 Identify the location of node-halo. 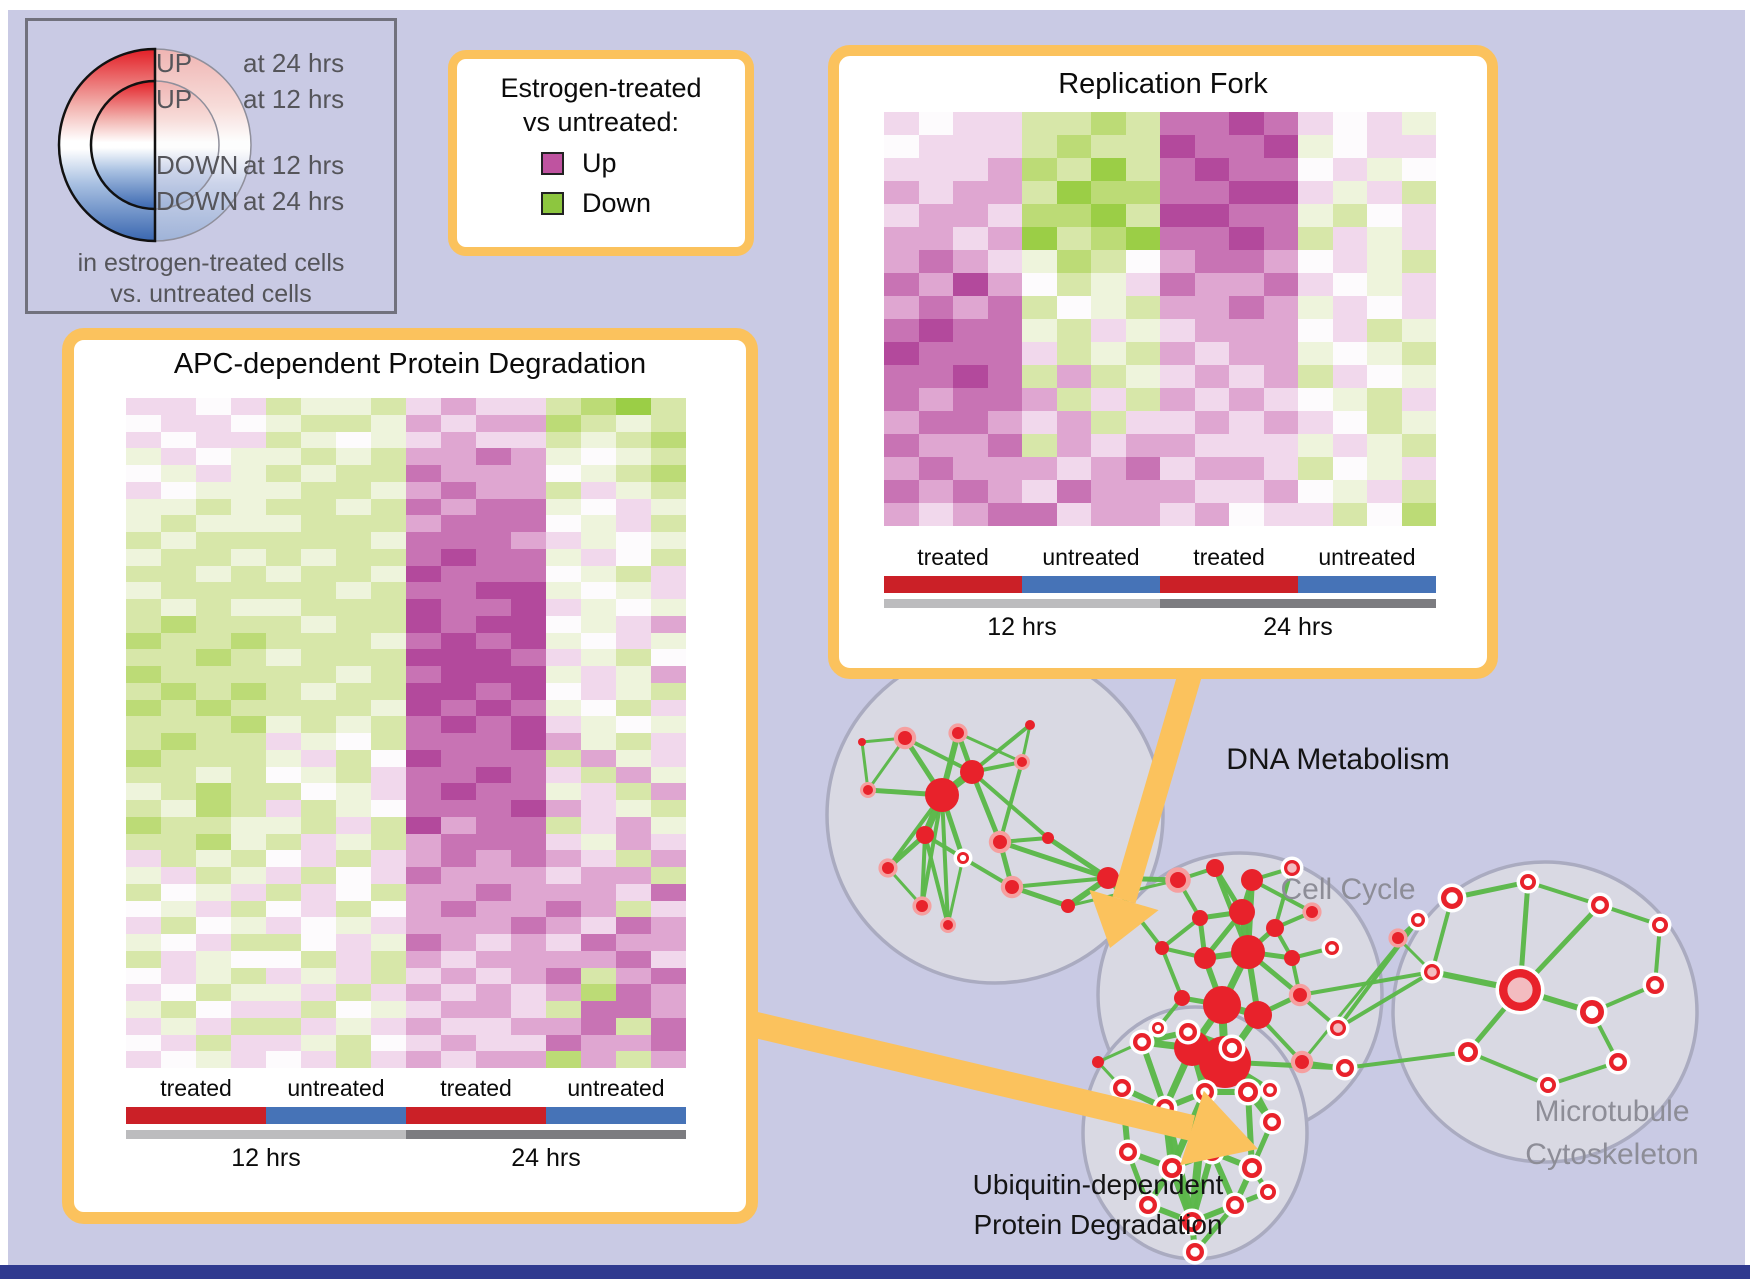
(1022, 762).